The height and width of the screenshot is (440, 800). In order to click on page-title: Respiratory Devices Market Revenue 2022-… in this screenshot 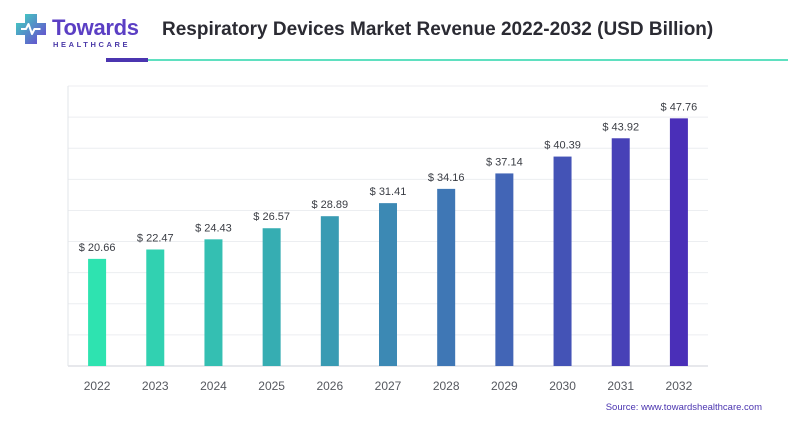, I will do `click(438, 29)`.